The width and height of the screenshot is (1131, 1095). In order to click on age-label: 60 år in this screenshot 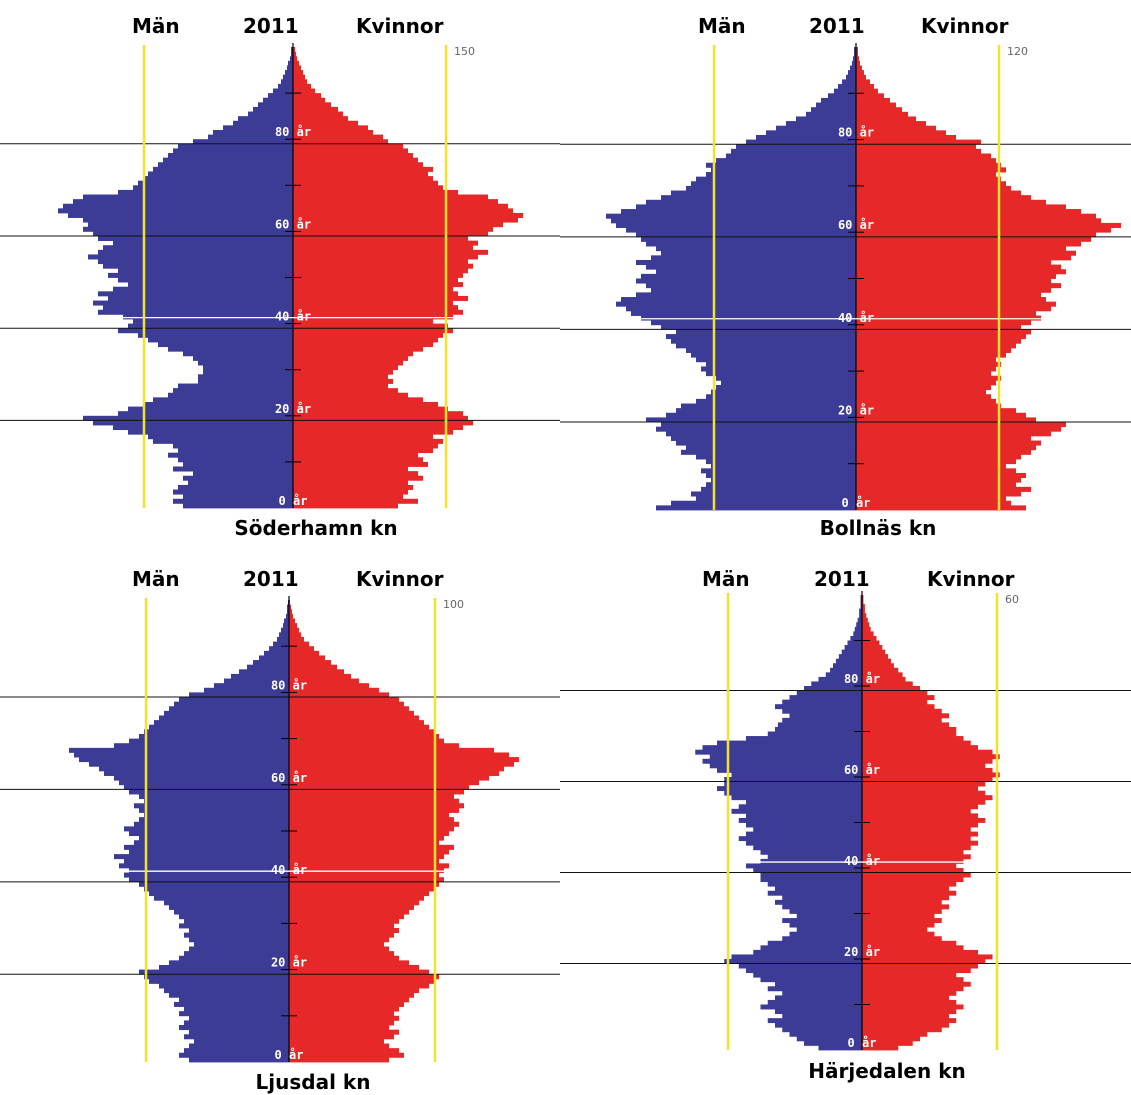, I will do `click(862, 770)`.